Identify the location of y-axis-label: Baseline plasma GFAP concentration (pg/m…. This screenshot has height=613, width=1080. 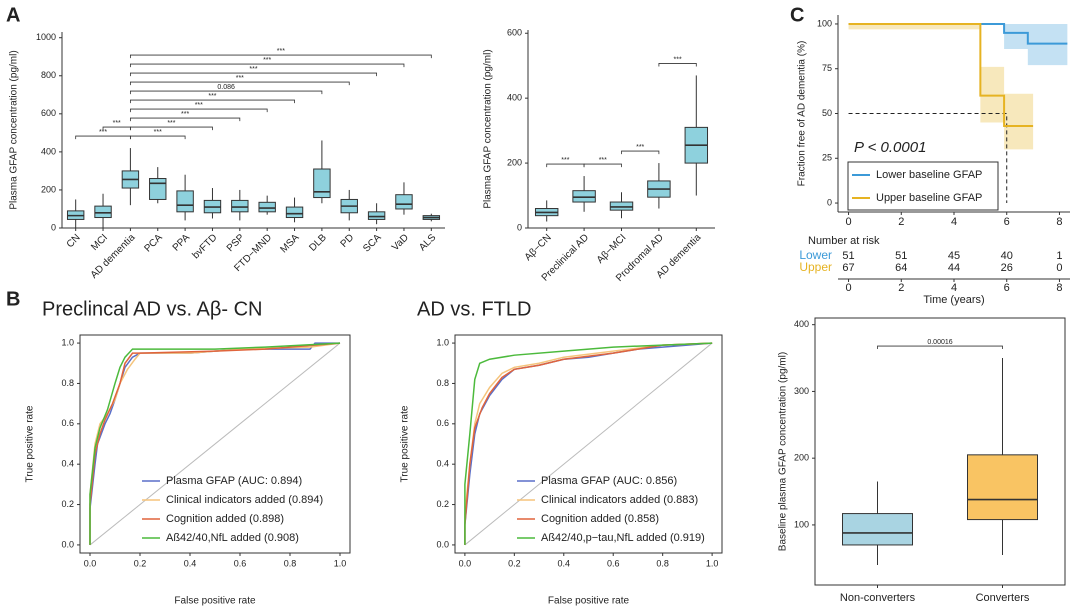
(783, 451).